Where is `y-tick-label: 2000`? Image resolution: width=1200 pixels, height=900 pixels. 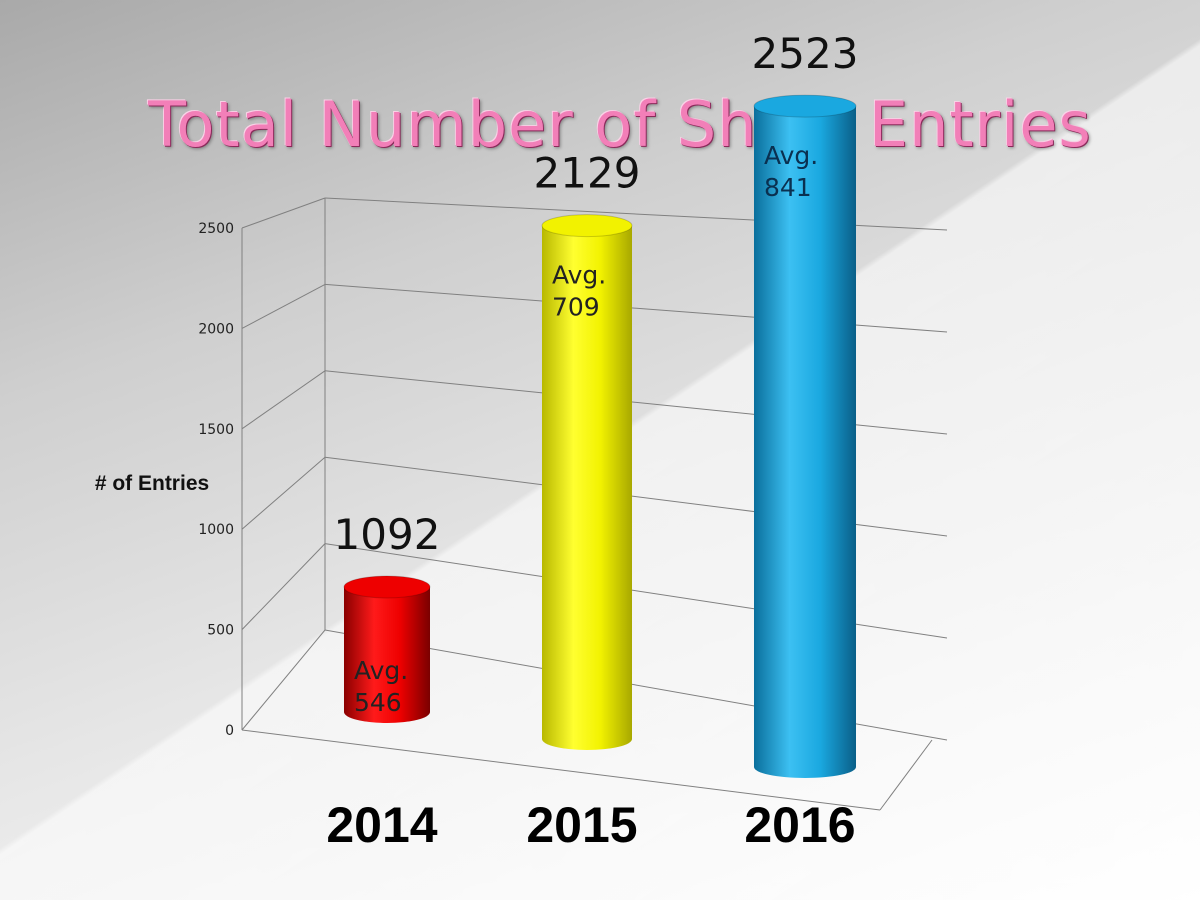
y-tick-label: 2000 is located at coordinates (216, 329).